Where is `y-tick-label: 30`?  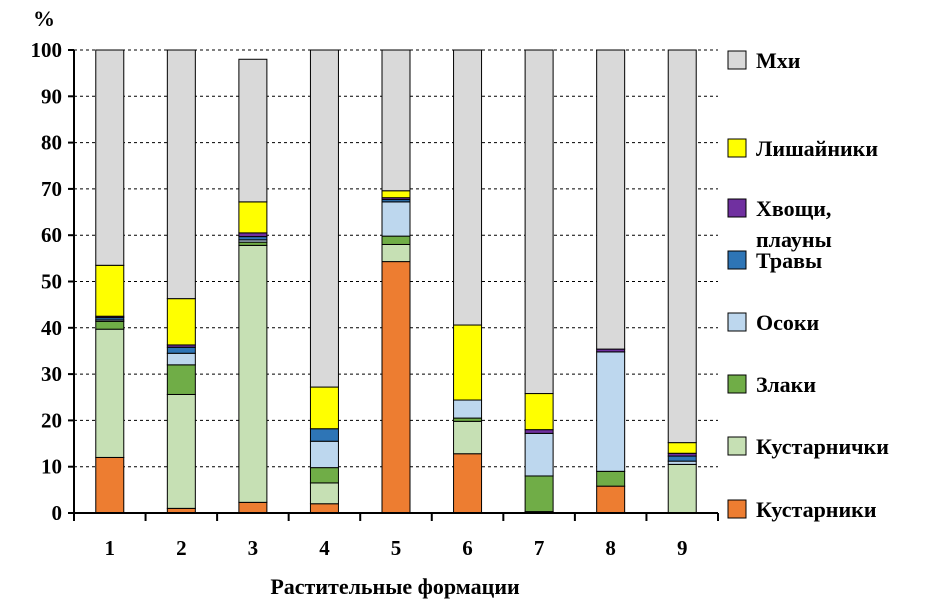 y-tick-label: 30 is located at coordinates (51, 374).